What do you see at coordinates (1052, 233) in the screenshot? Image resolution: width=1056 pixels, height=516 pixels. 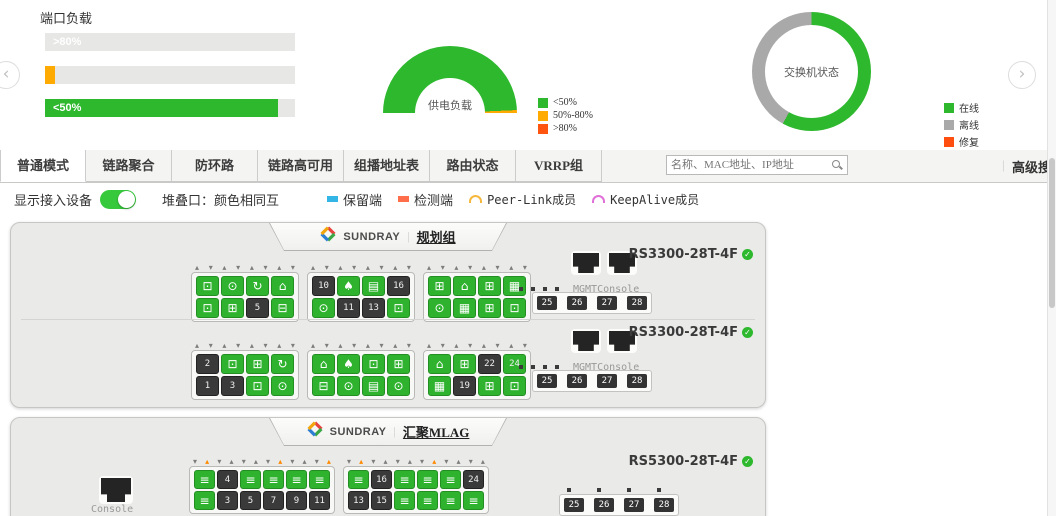 I see `scrollbar-thumb` at bounding box center [1052, 233].